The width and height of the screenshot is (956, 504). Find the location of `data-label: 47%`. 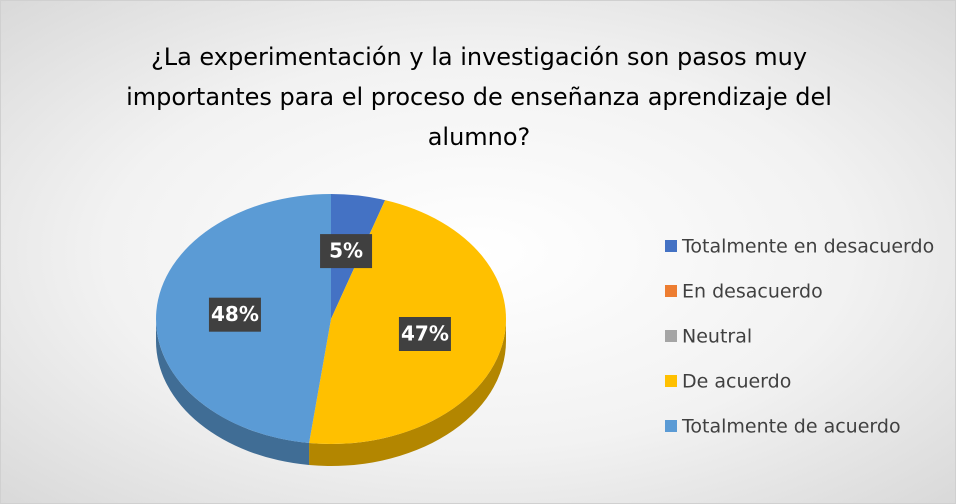

data-label: 47% is located at coordinates (425, 333).